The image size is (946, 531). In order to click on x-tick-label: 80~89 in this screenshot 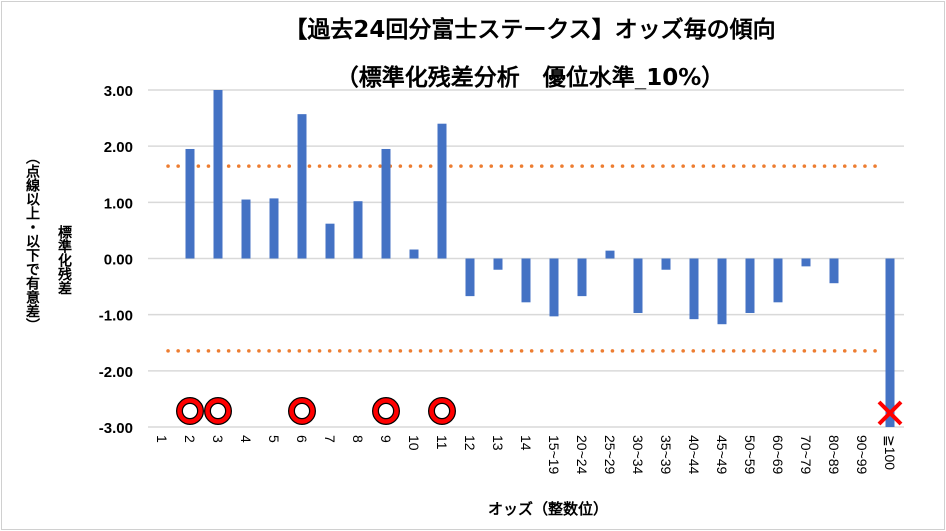, I will do `click(834, 455)`.